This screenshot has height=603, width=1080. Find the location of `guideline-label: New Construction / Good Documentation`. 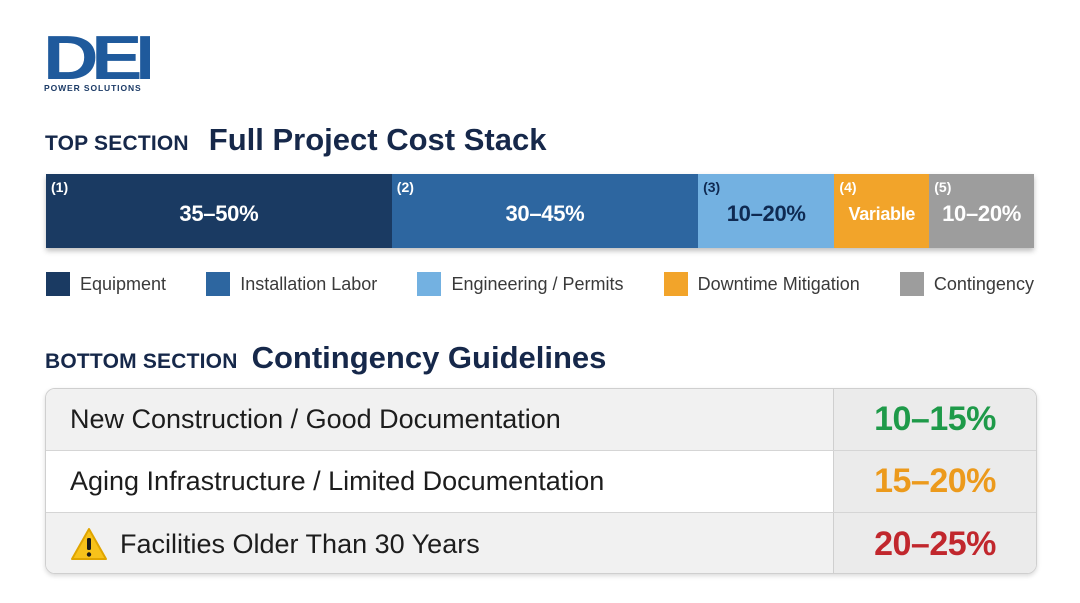

guideline-label: New Construction / Good Documentation is located at coordinates (439, 419).